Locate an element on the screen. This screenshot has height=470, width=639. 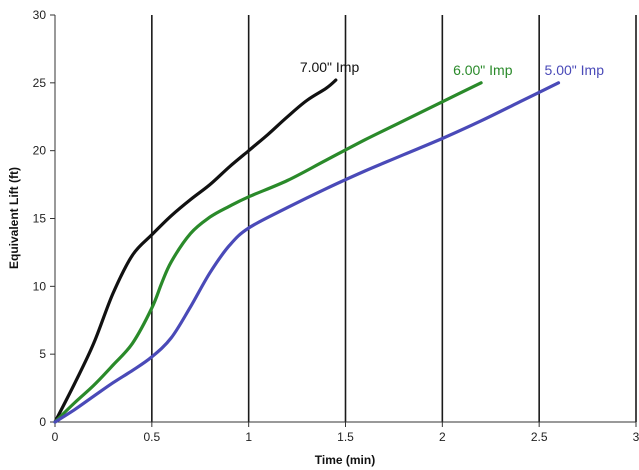
series-labels: 7.00" Imp 6.00" Imp 5.00" Imp is located at coordinates (452, 68).